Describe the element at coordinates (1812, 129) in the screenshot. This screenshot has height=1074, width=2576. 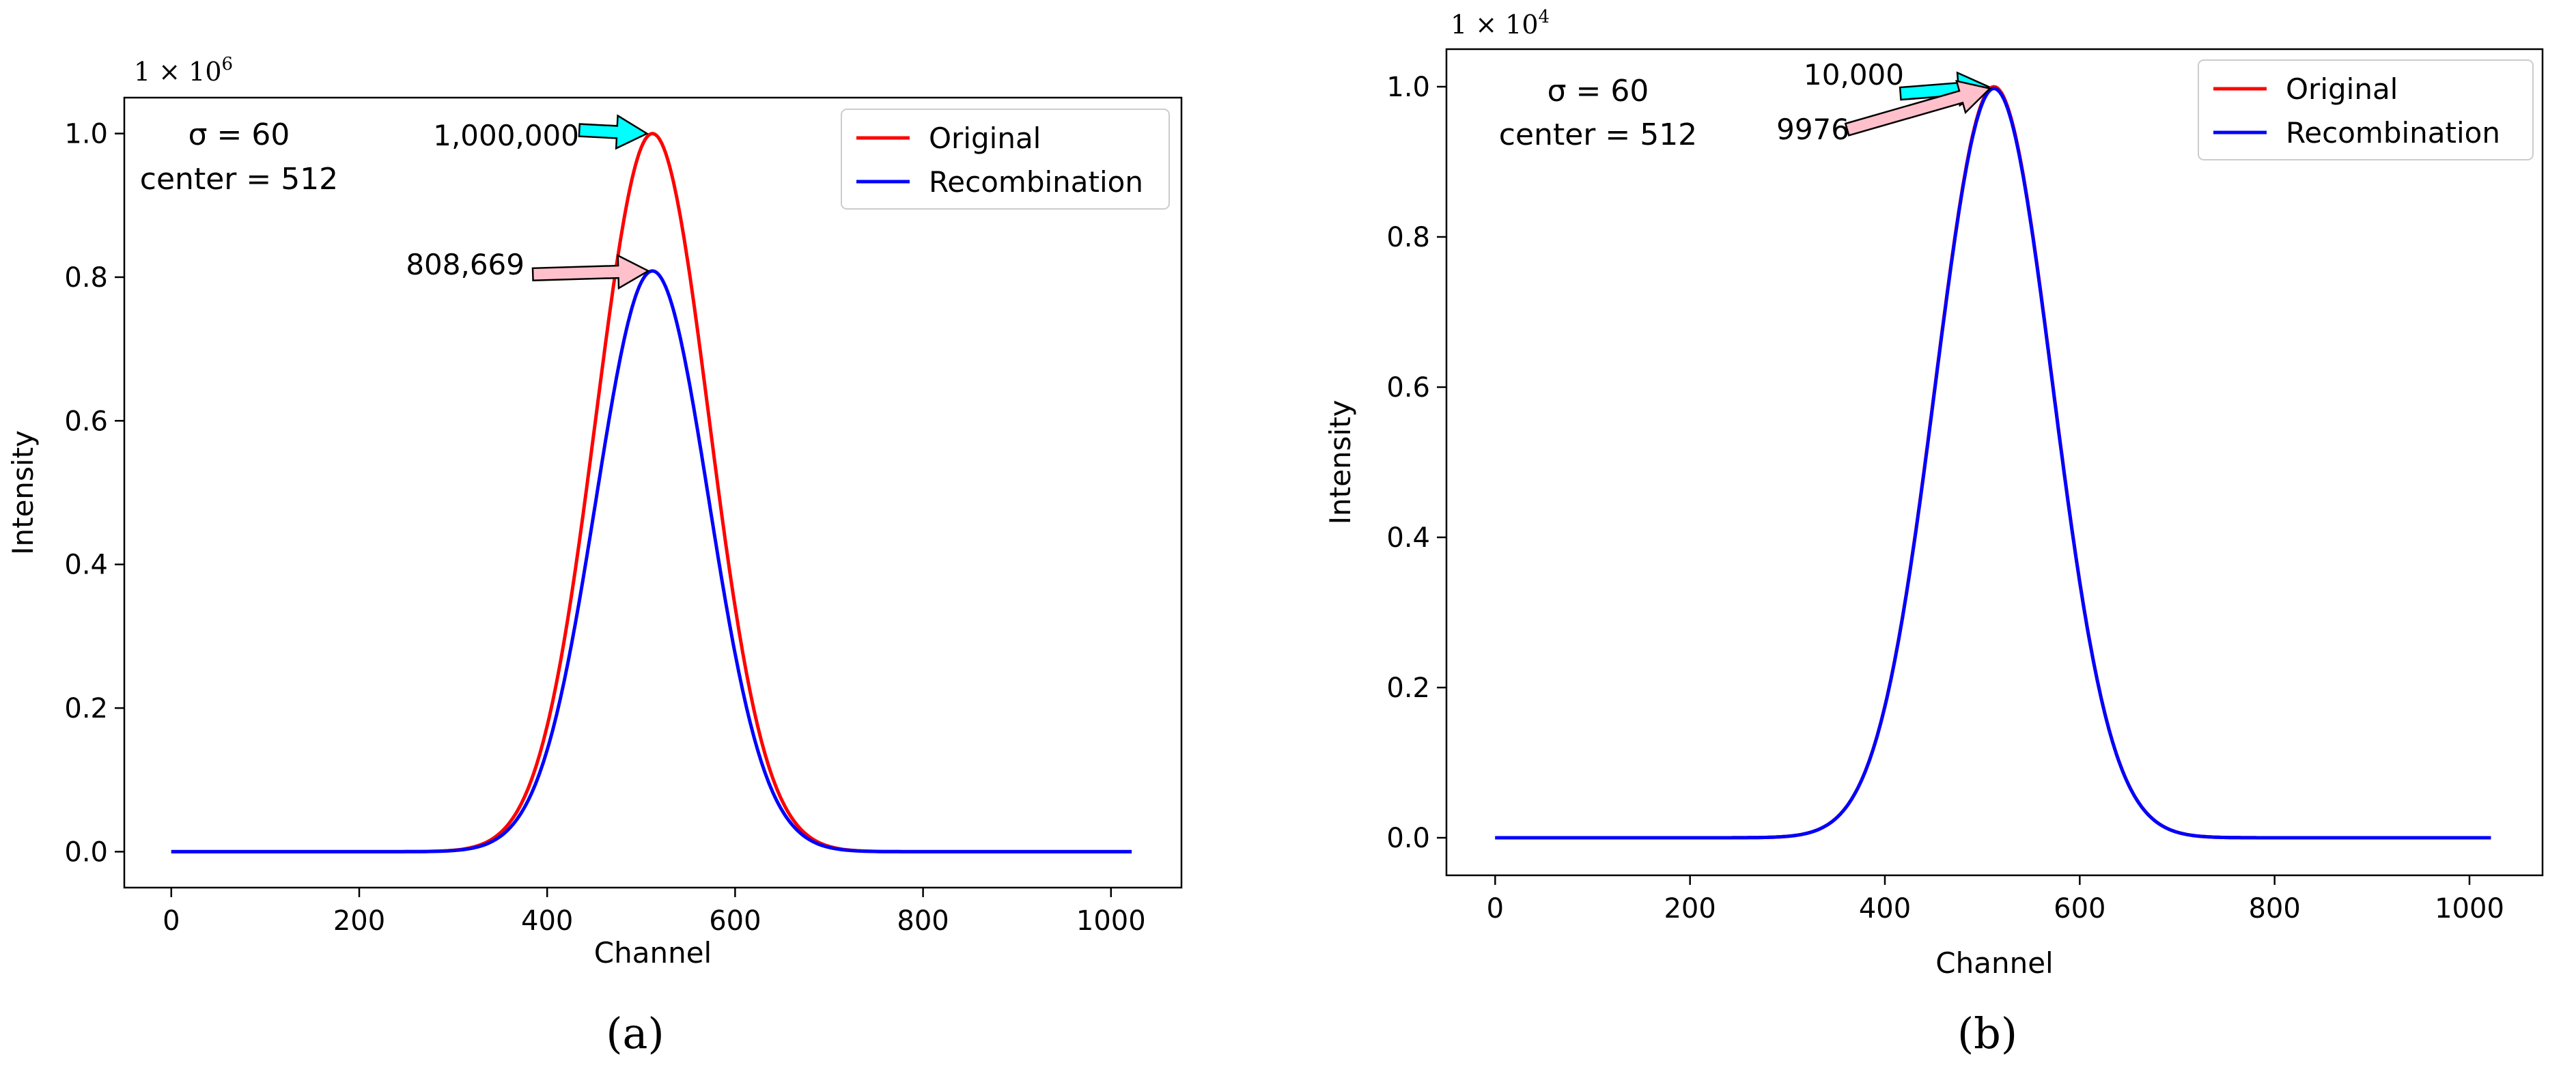
I see `annotation-label-recombination-peak: 9976` at that location.